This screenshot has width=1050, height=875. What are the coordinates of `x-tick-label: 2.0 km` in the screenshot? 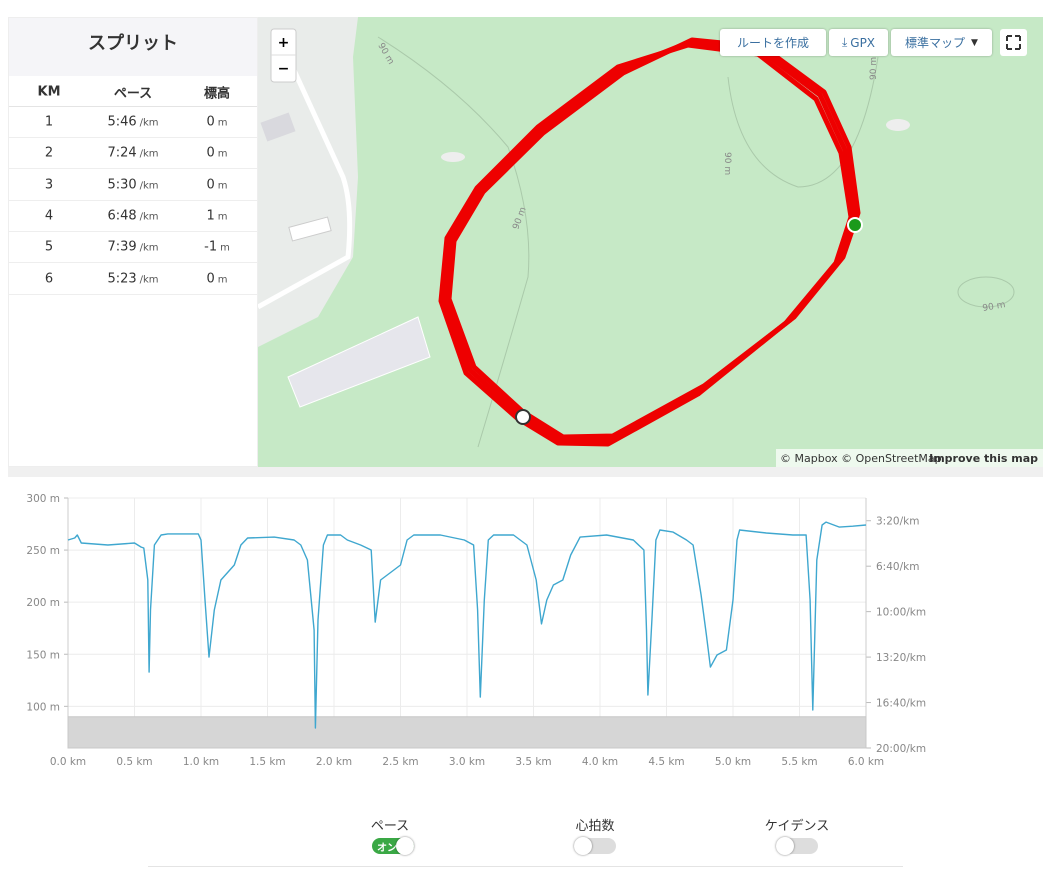 It's located at (334, 762).